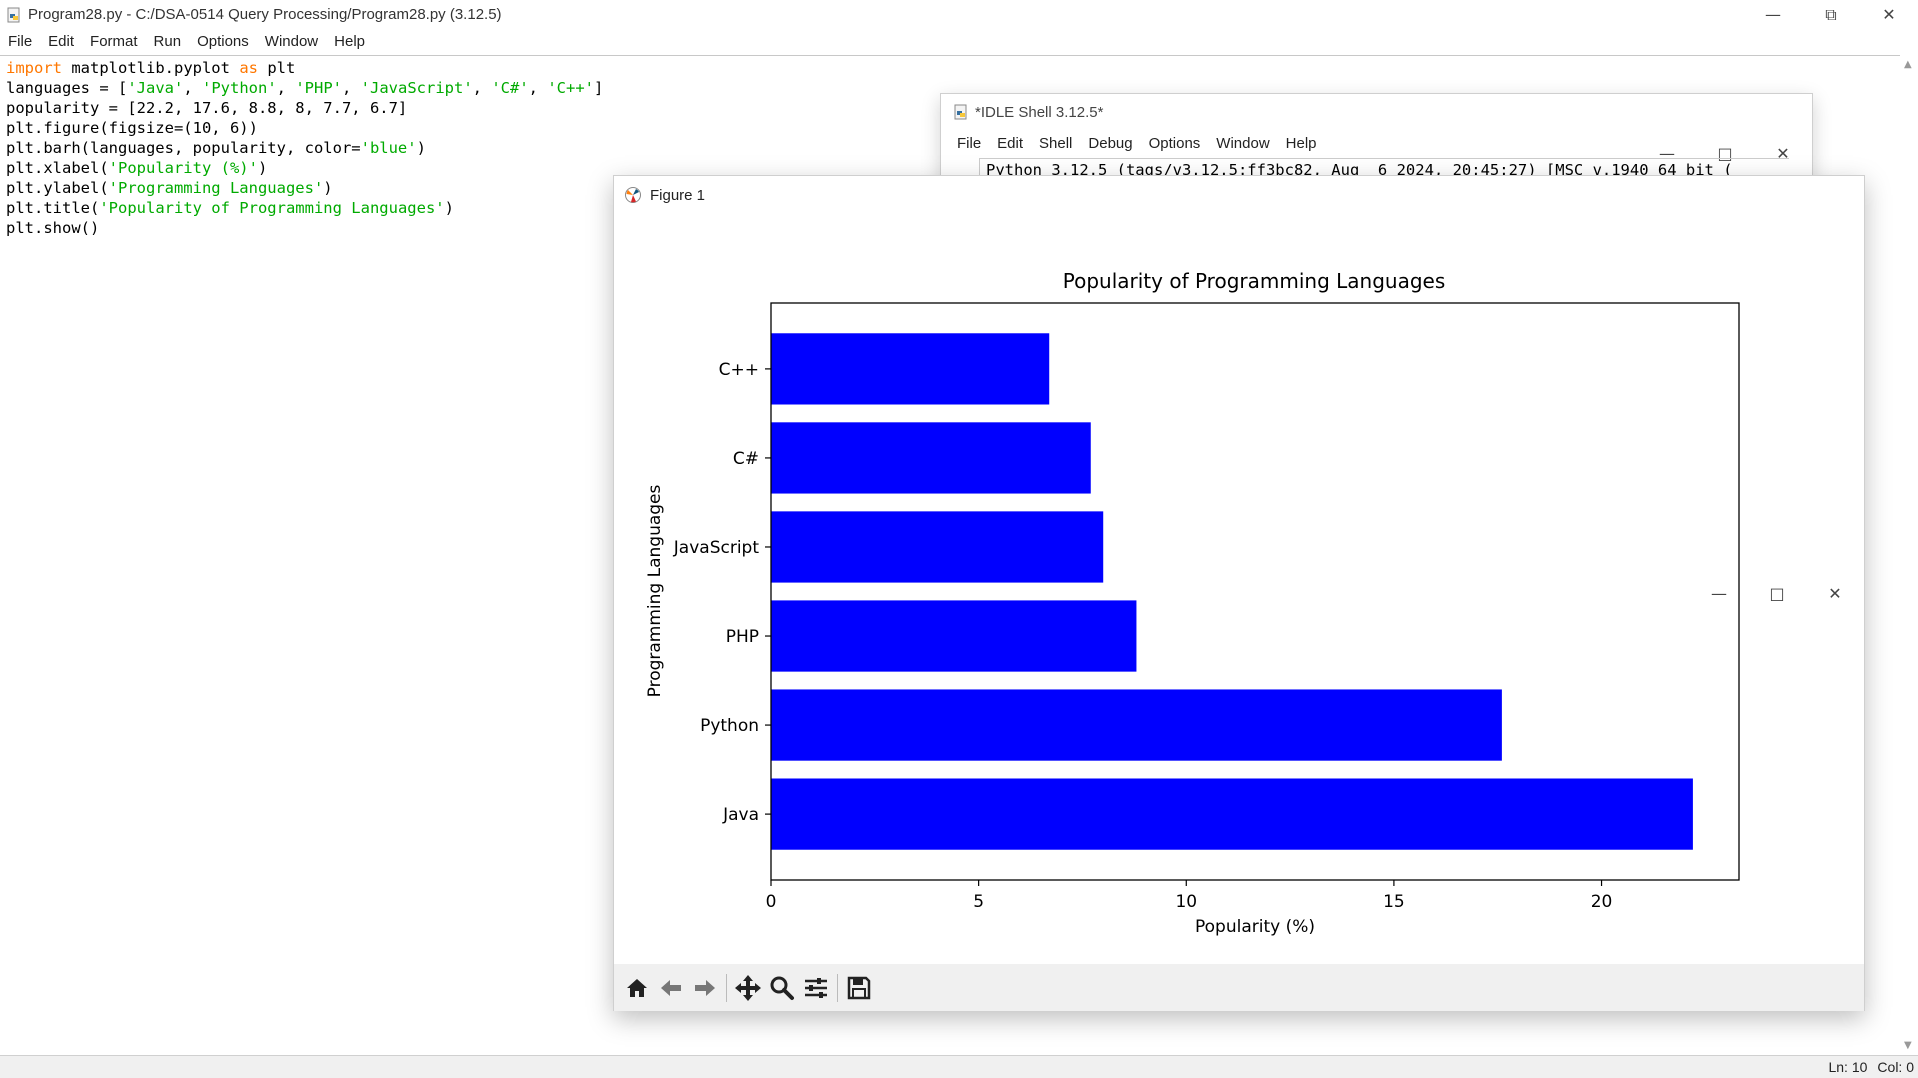  I want to click on figure-maximize-button: □, so click(1777, 593).